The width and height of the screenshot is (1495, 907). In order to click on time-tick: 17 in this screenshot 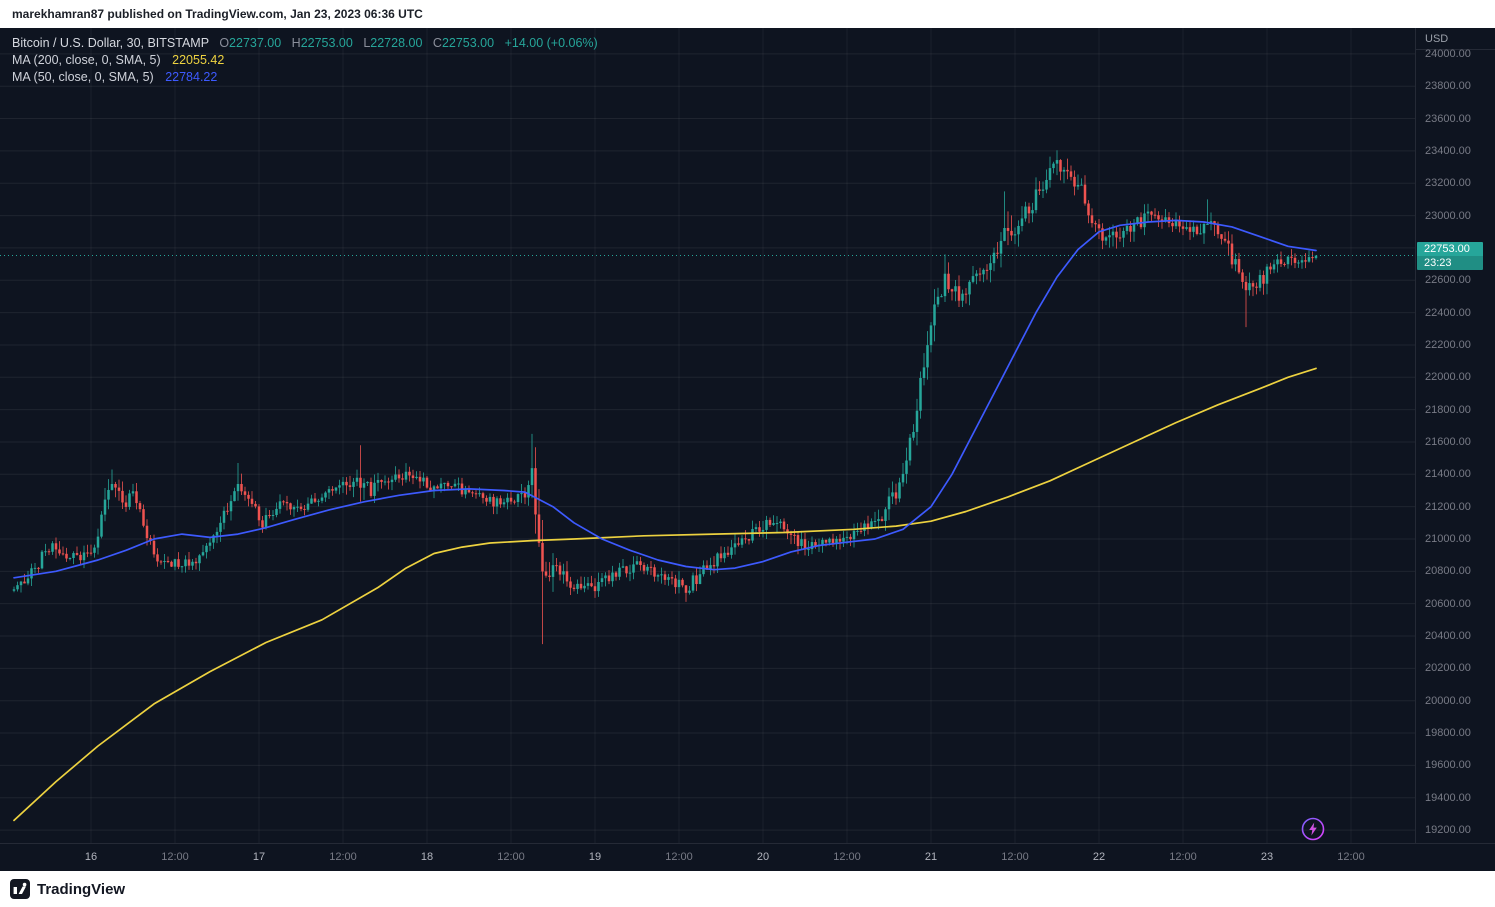, I will do `click(259, 857)`.